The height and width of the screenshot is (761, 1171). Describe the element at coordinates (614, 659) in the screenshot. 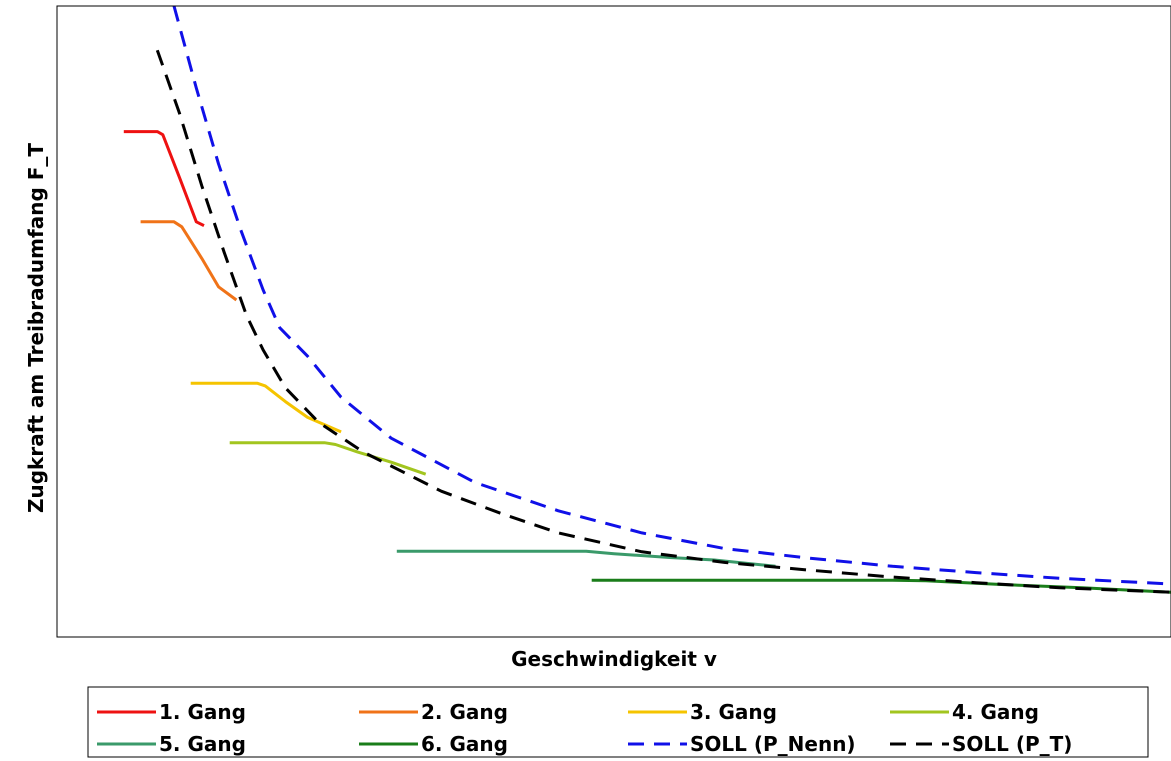

I see `x-axis-label: Geschwindigkeit v` at that location.